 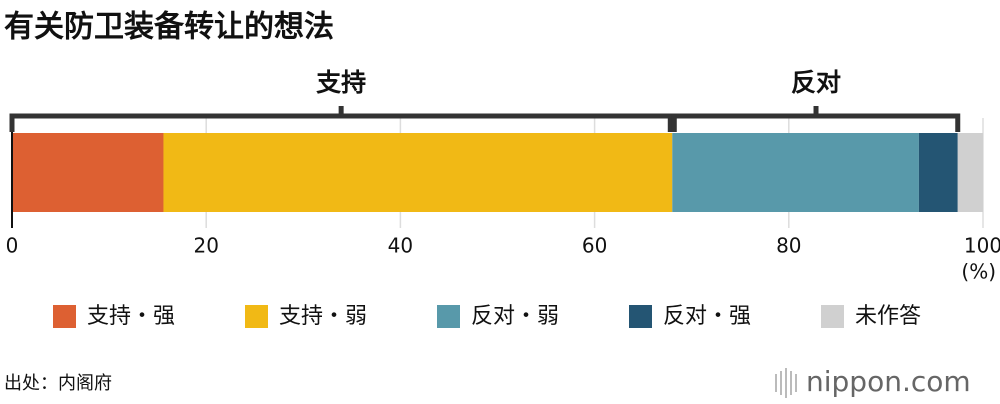 I want to click on legend-label: 支持・弱, so click(x=323, y=316).